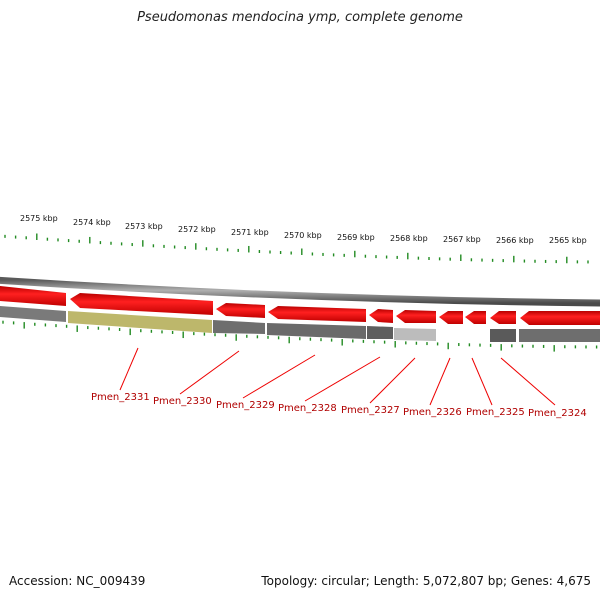 Image resolution: width=600 pixels, height=600 pixels. I want to click on scale-label: 2574 kbp, so click(92, 222).